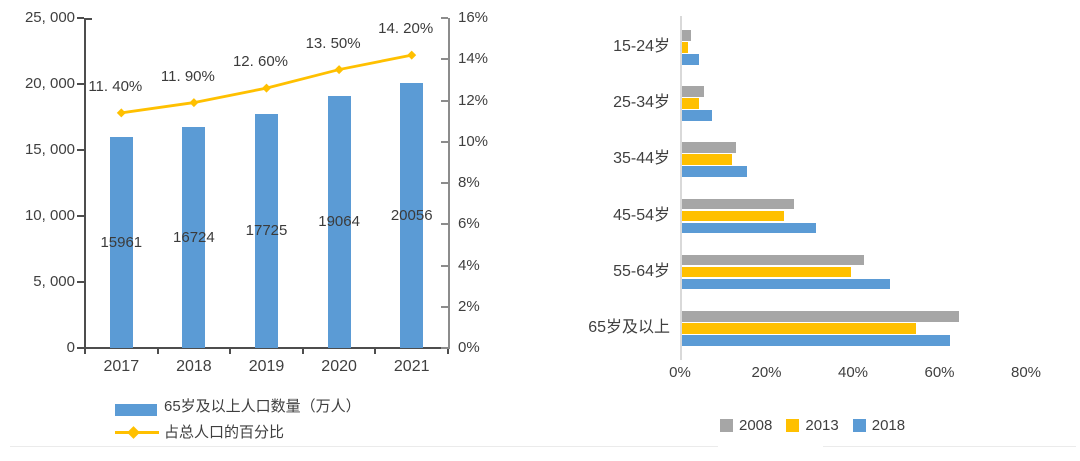 This screenshot has height=461, width=1080. I want to click on bar-data-label: 17725, so click(266, 230).